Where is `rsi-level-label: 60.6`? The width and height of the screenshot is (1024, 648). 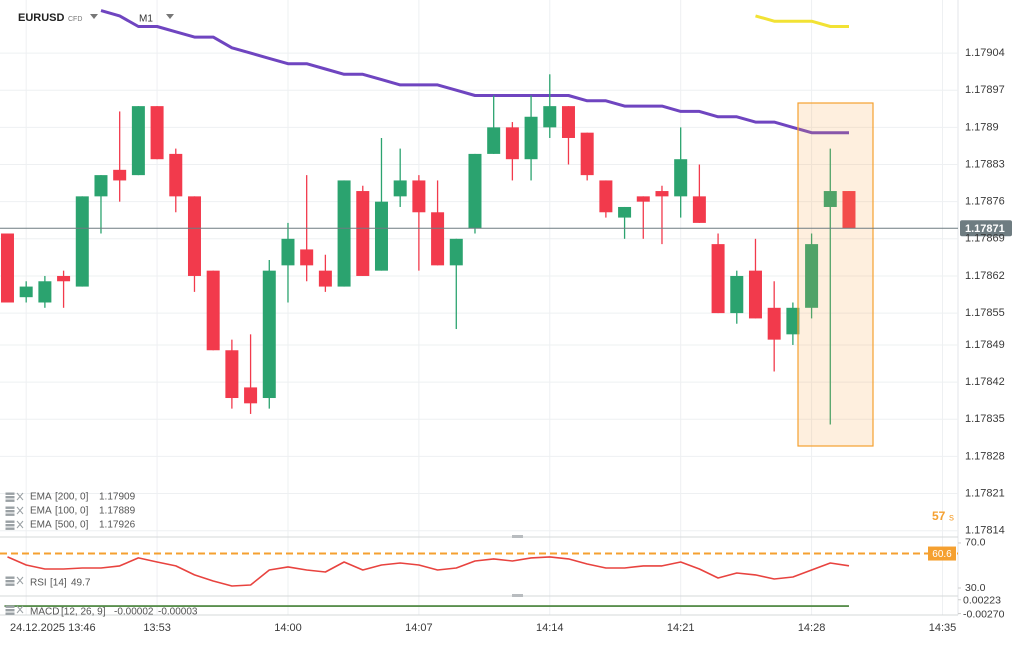
rsi-level-label: 60.6 is located at coordinates (942, 554).